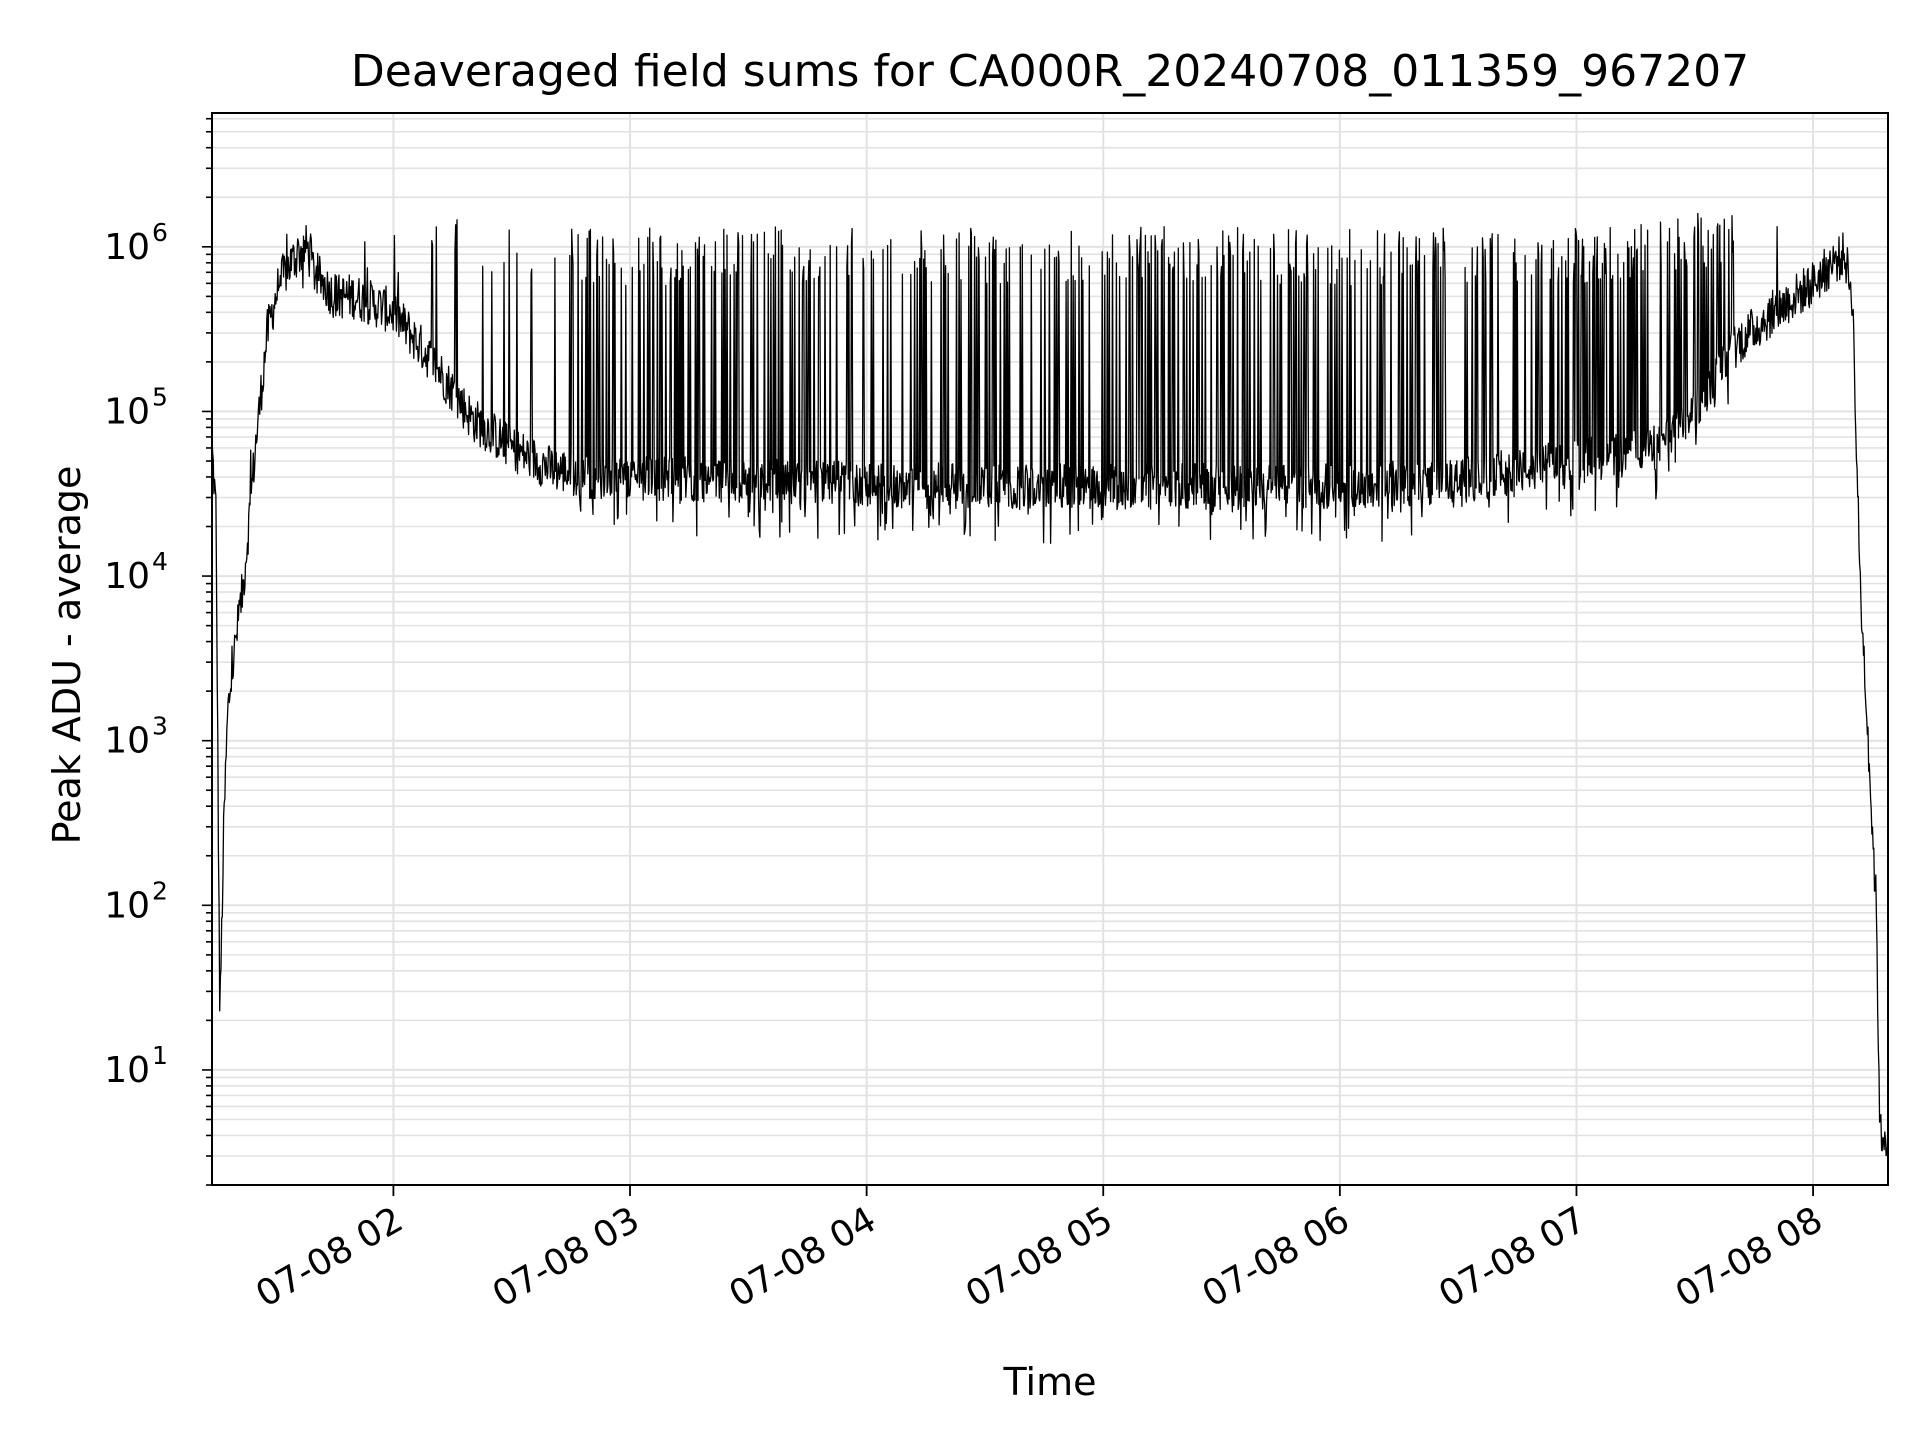 The height and width of the screenshot is (1440, 1920). What do you see at coordinates (160, 561) in the screenshot?
I see `y-tick-exponent: 4` at bounding box center [160, 561].